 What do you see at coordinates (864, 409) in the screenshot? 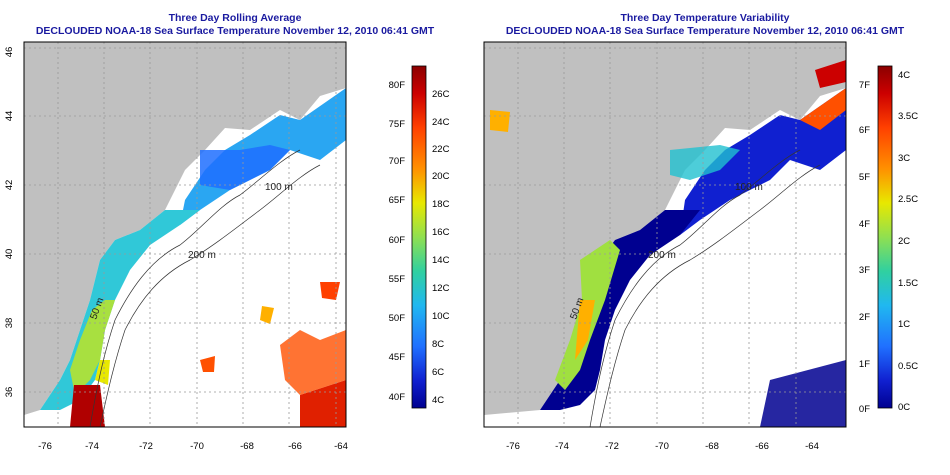
I see `colorbar-label-f: 0F` at bounding box center [864, 409].